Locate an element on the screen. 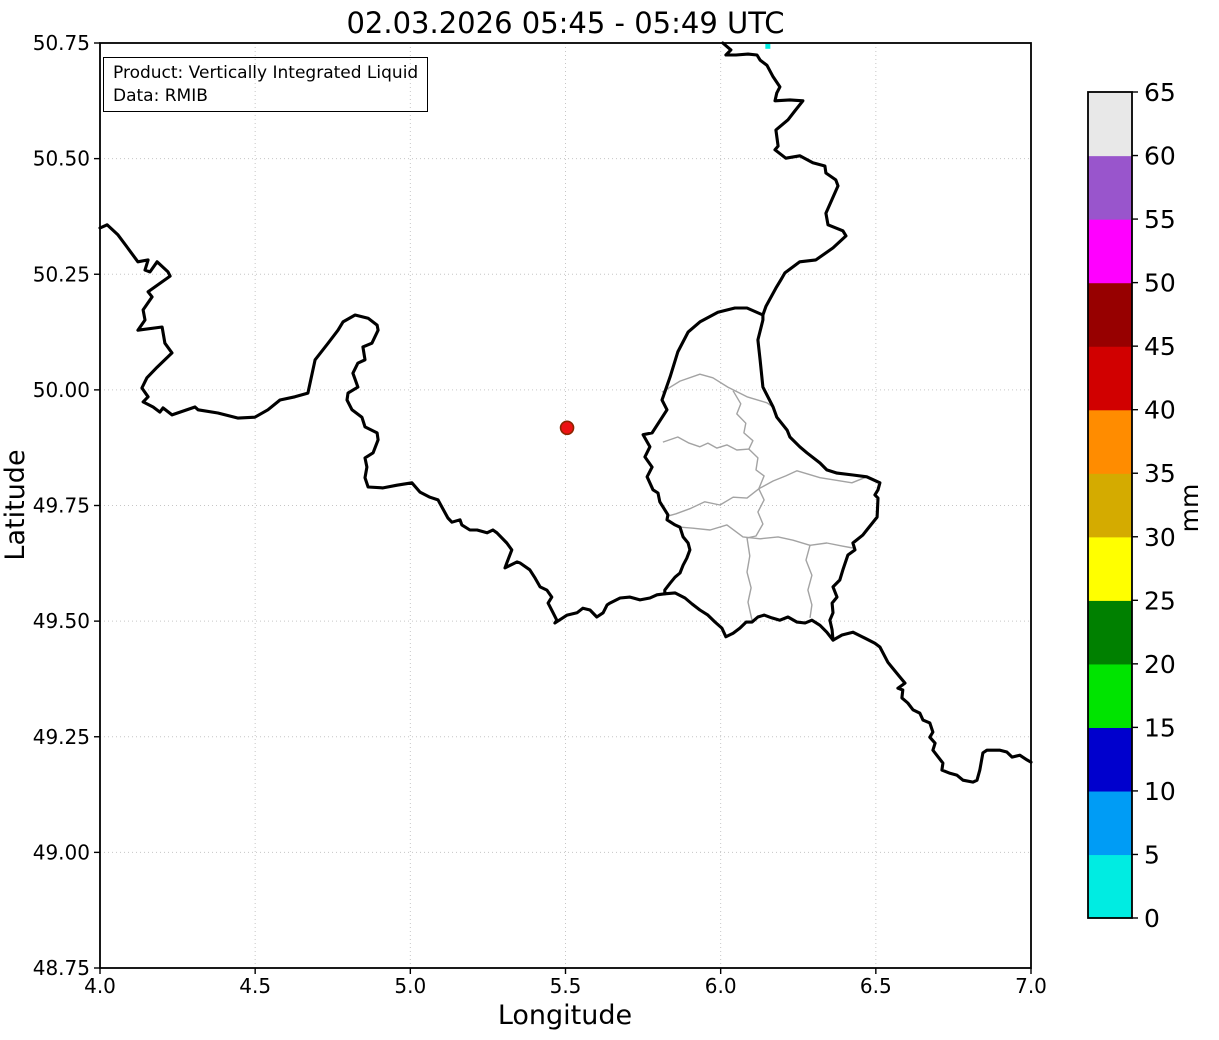 This screenshot has height=1040, width=1219. y-tick-label: 50.50 is located at coordinates (61, 159).